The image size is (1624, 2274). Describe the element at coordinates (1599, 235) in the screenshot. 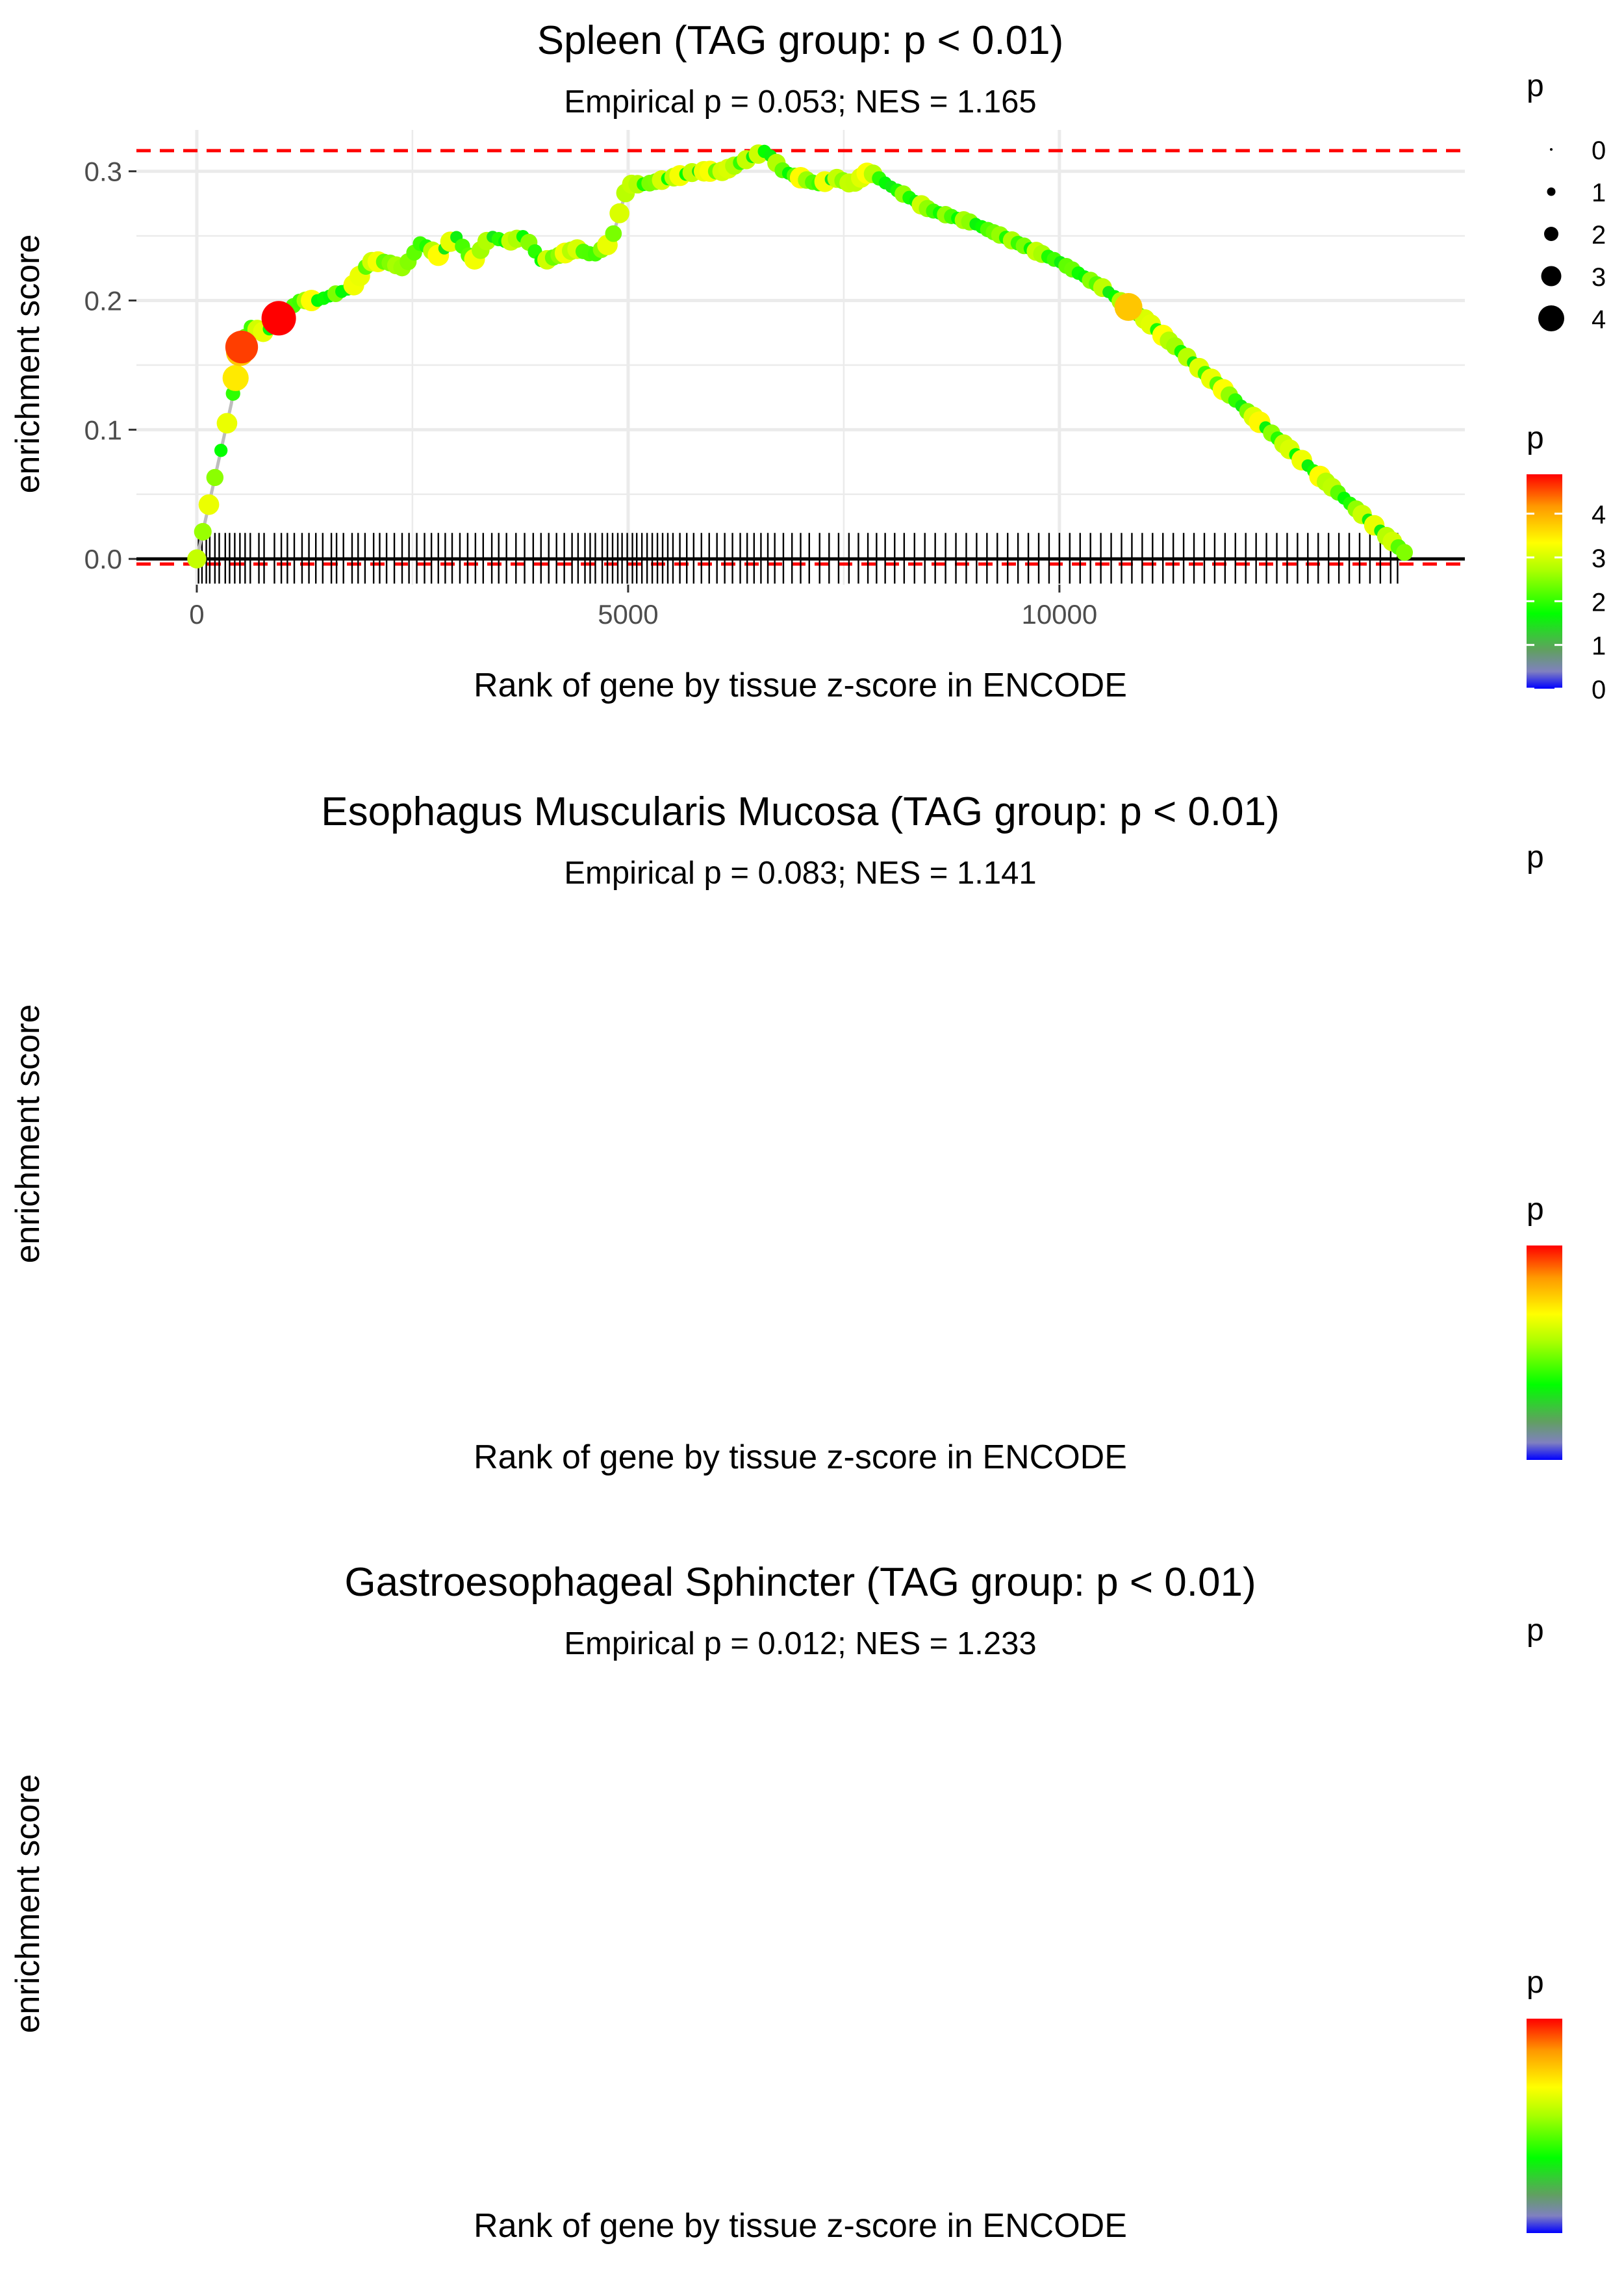

I see `size-legend-label: 2` at that location.